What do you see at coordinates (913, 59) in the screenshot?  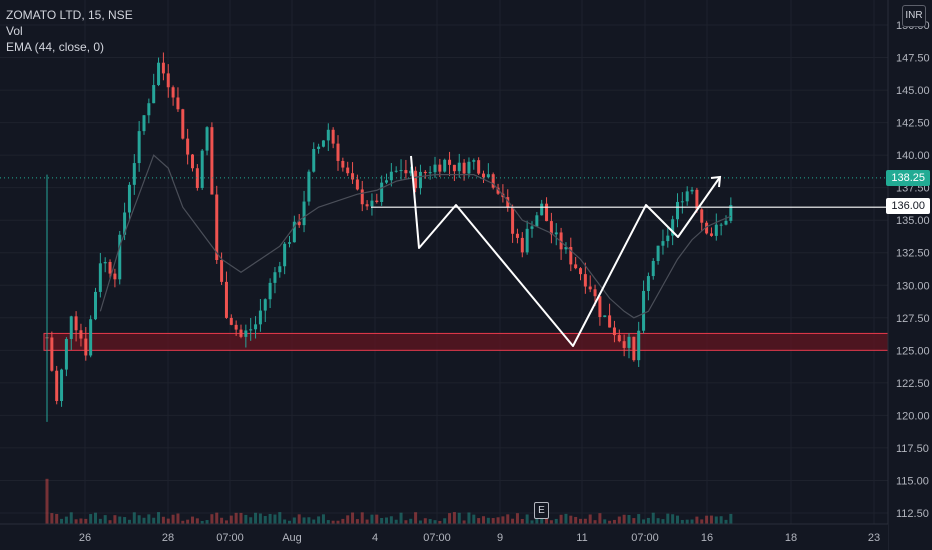 I see `y-tick-label: 147.50` at bounding box center [913, 59].